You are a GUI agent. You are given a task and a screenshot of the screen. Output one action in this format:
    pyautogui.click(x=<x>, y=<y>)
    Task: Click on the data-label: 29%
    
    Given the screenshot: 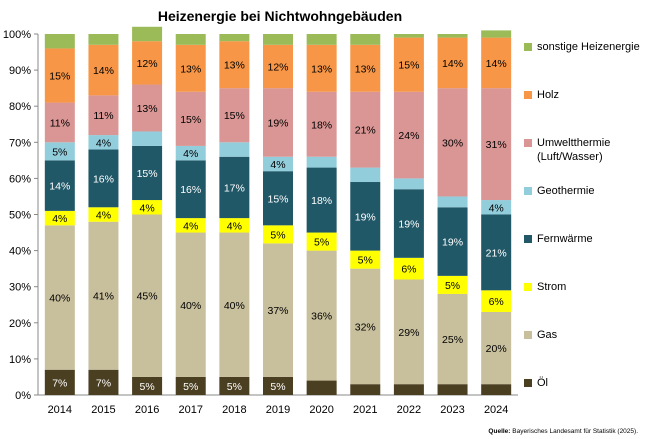 What is the action you would take?
    pyautogui.click(x=408, y=333)
    